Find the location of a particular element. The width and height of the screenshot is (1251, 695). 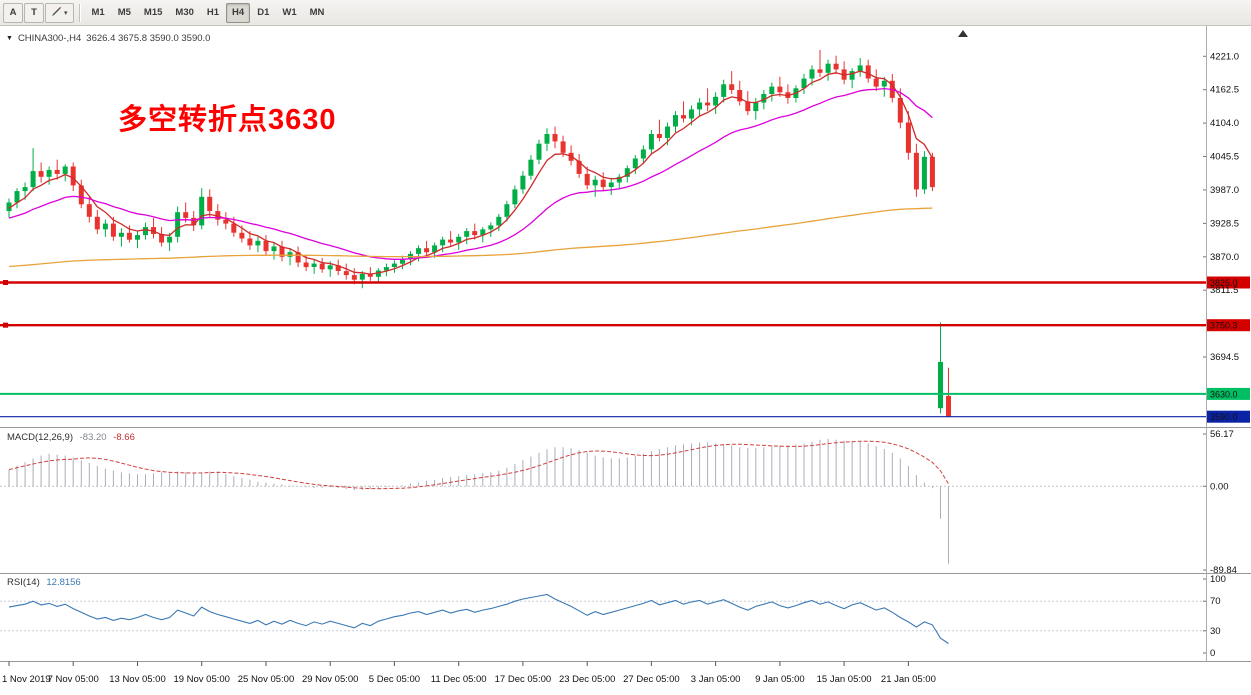

macd-signal-line is located at coordinates (478, 465).